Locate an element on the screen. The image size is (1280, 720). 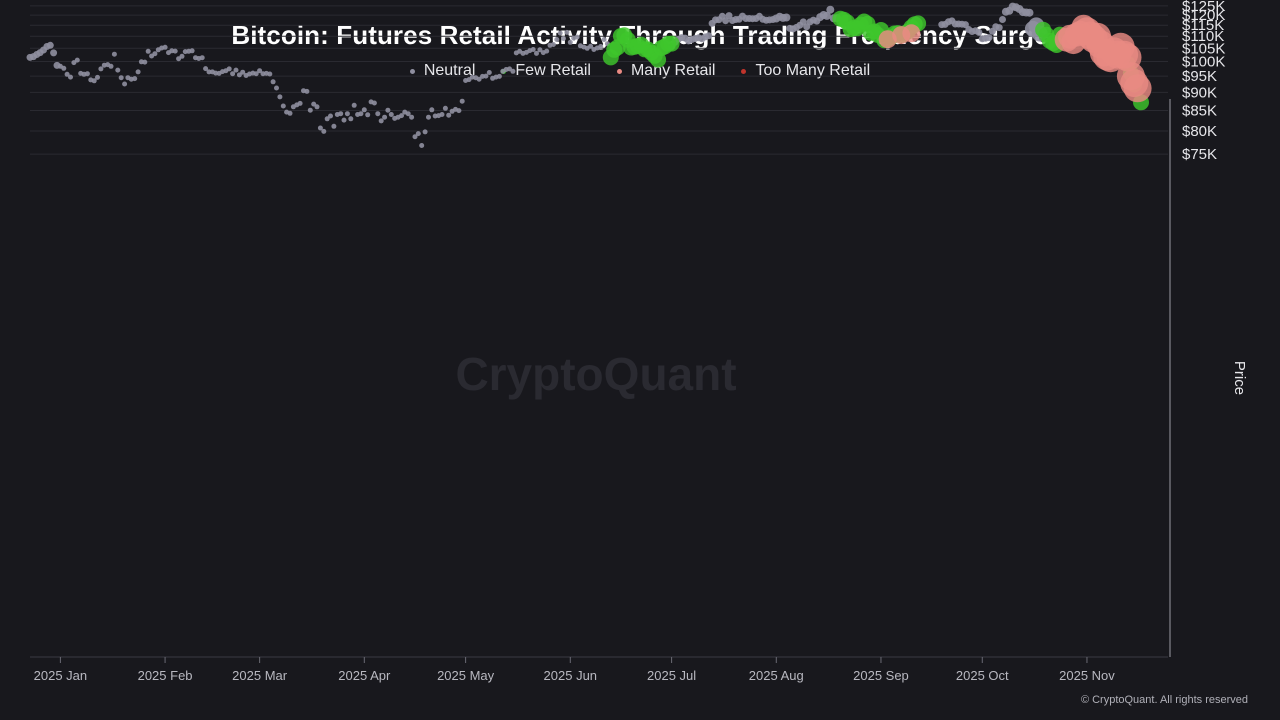
legend-dot-many-retail is located at coordinates (619, 71).